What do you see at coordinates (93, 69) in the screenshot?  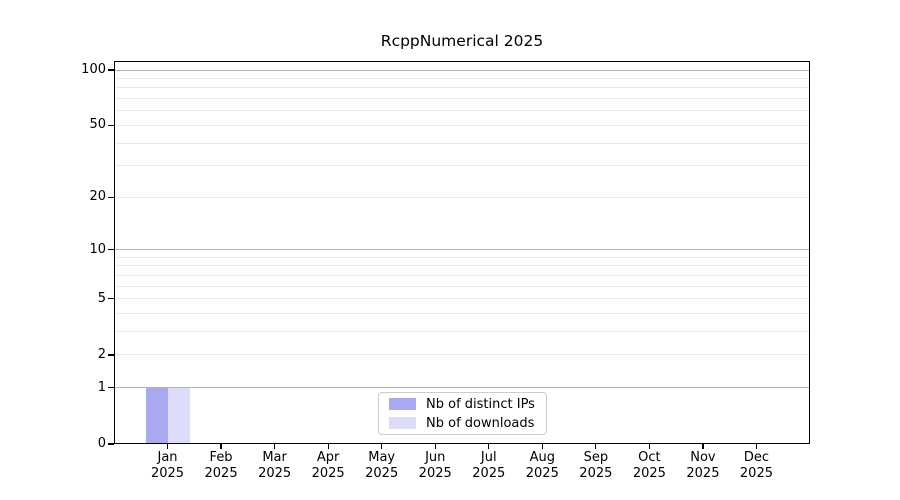 I see `y-axis-tick-label: 100` at bounding box center [93, 69].